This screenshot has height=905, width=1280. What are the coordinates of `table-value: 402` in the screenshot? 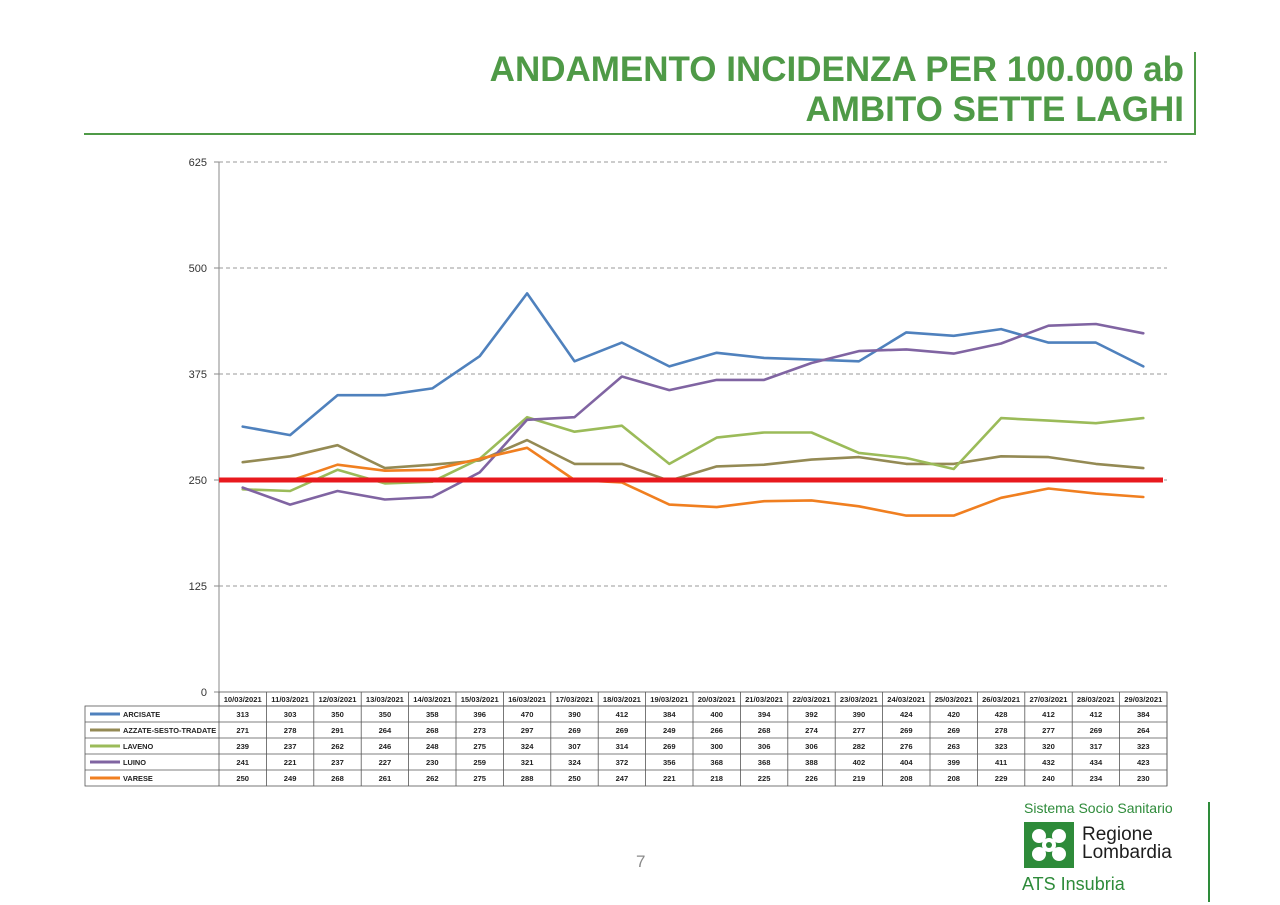 It's located at (859, 762).